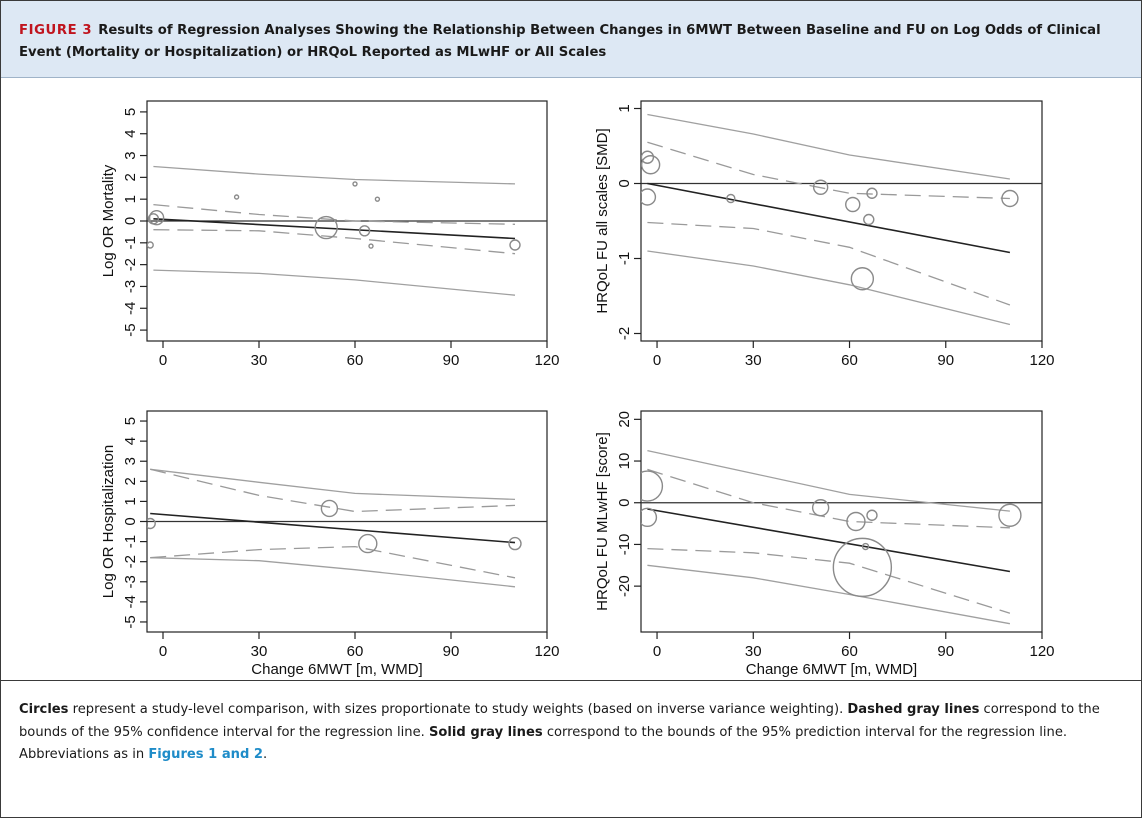  Describe the element at coordinates (624, 461) in the screenshot. I see `y-tick-label: 10` at that location.